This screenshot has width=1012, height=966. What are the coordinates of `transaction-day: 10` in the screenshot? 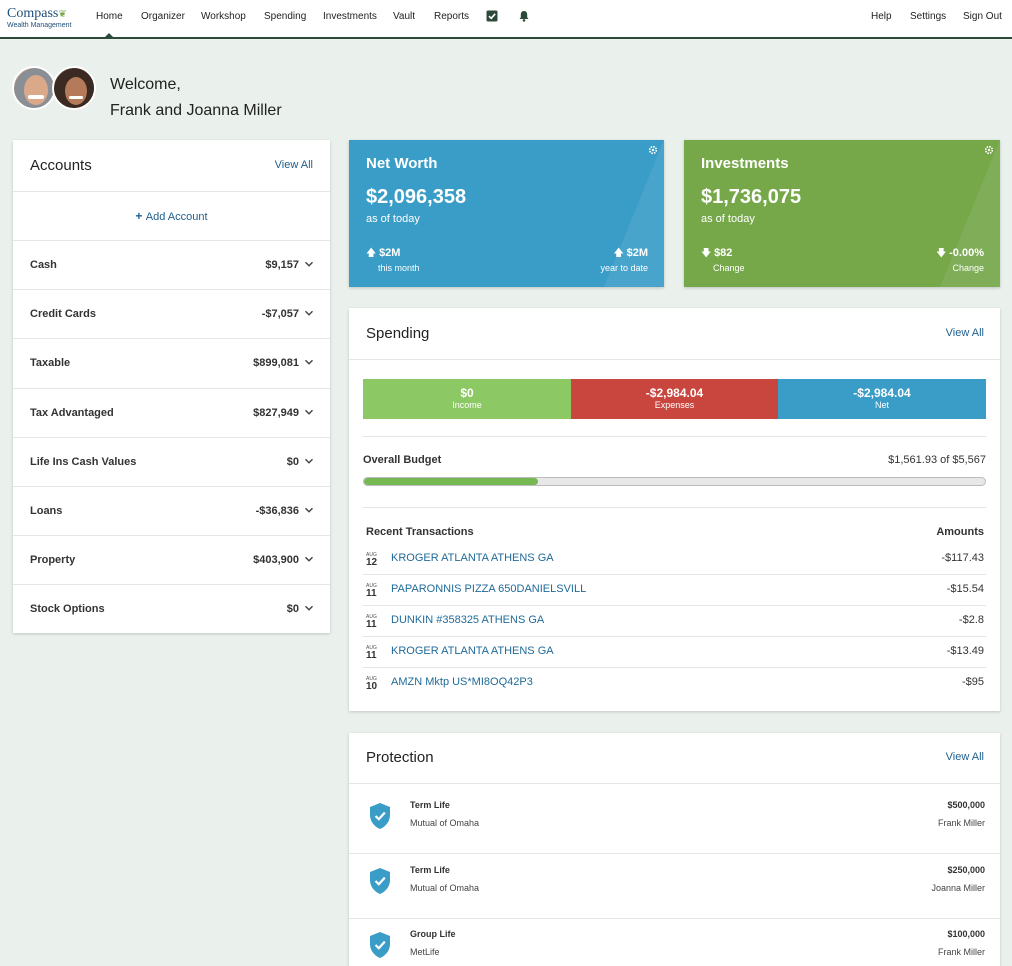 It's located at (372, 686).